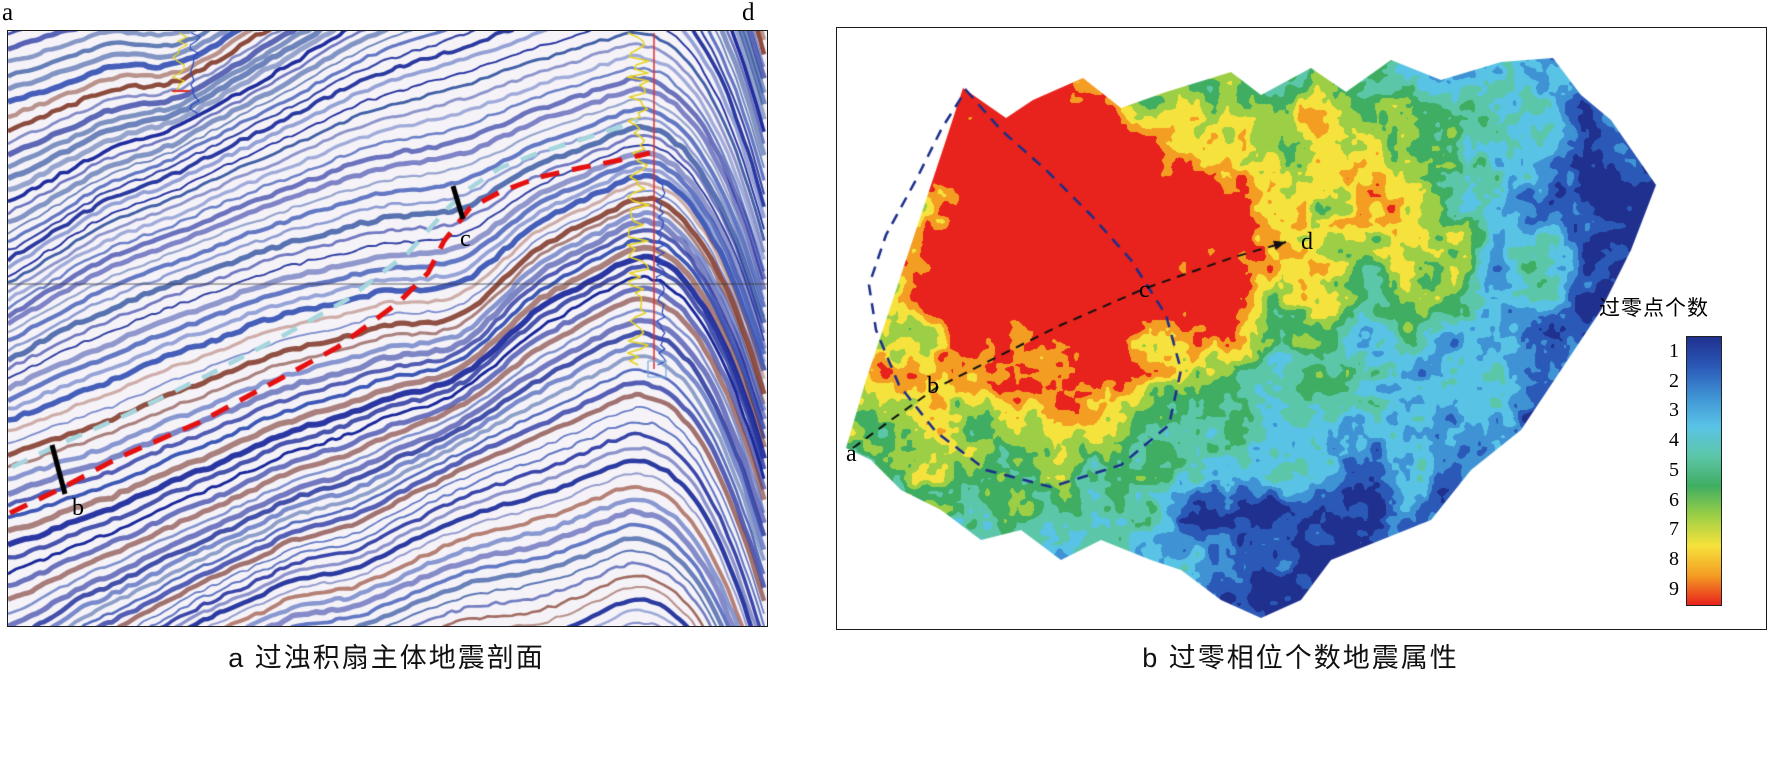  What do you see at coordinates (1307, 242) in the screenshot?
I see `traverse-label-d: d` at bounding box center [1307, 242].